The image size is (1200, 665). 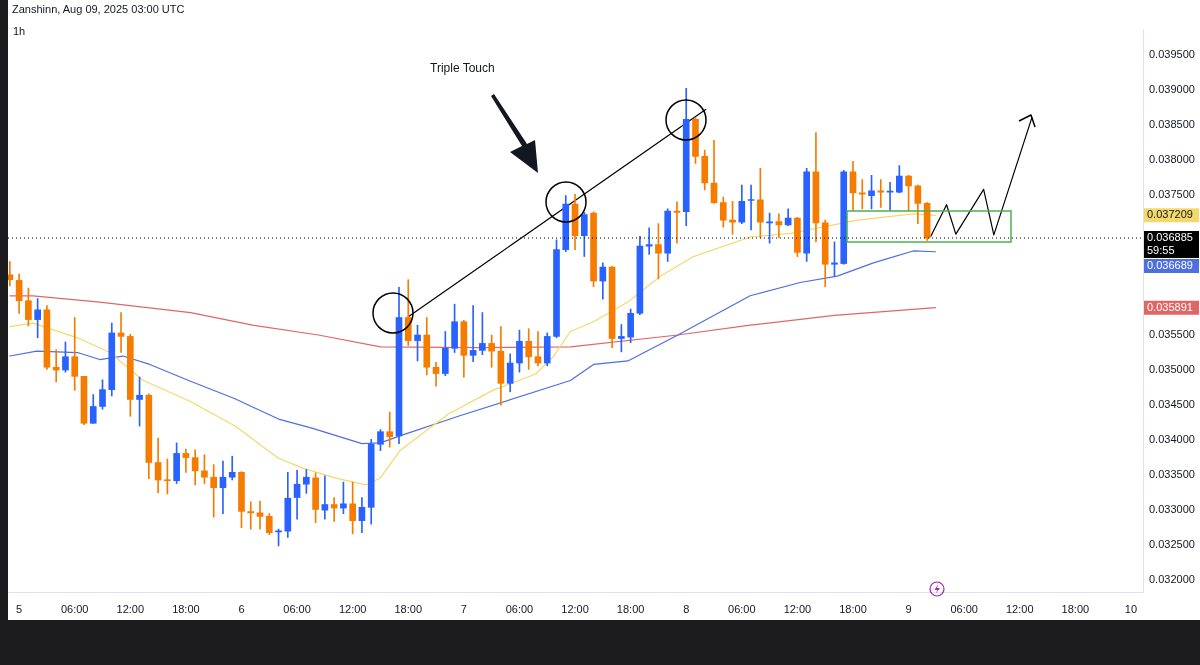 I want to click on y-tick-label: 0.032500, so click(x=1172, y=544).